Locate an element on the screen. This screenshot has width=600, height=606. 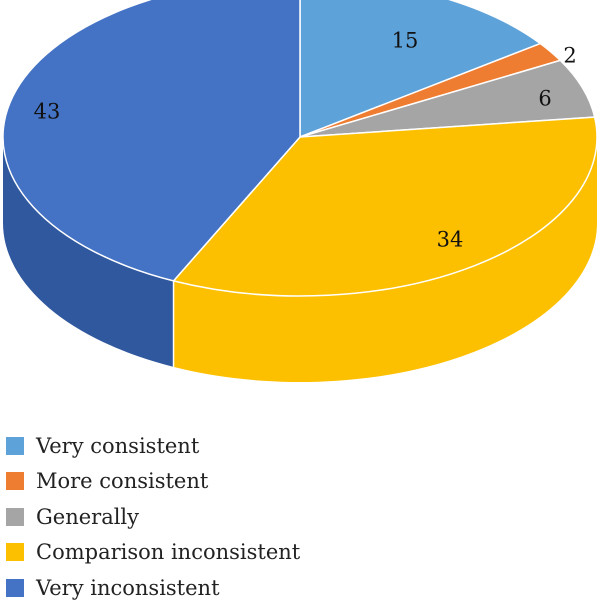
legend-label-generally: Generally is located at coordinates (88, 516).